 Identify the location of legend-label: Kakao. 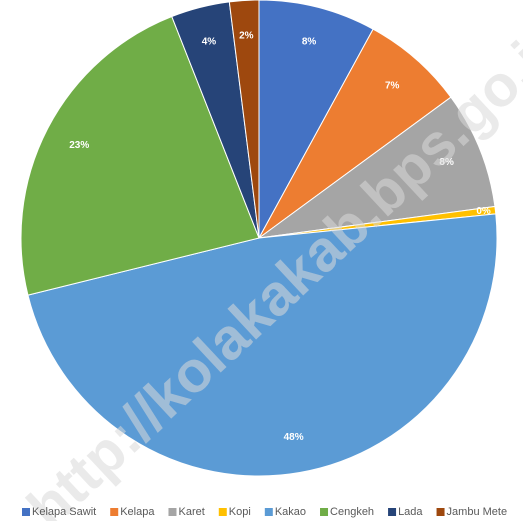
(290, 512).